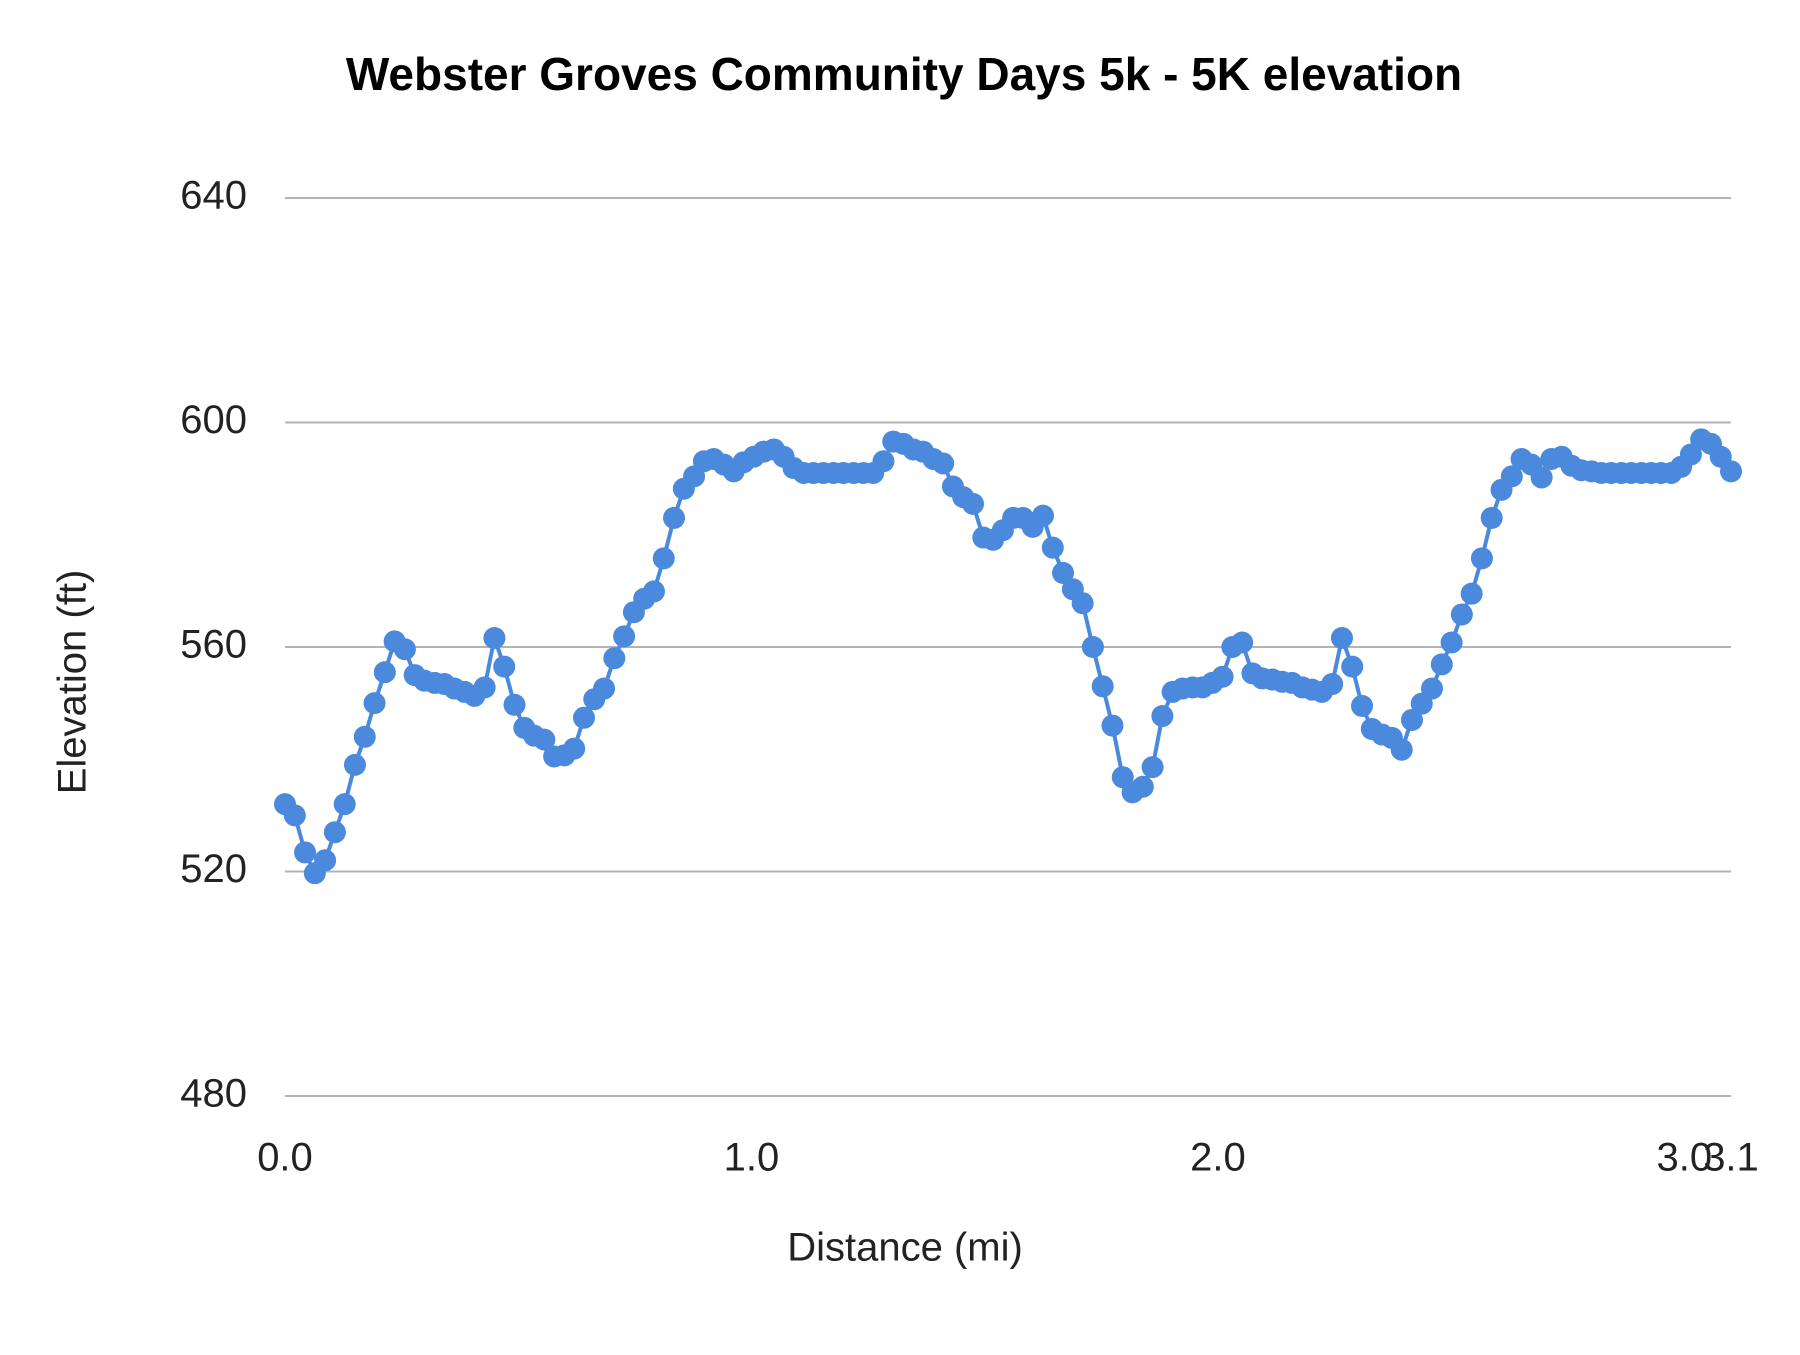  What do you see at coordinates (1731, 1158) in the screenshot?
I see `x-tick-label: 3.1` at bounding box center [1731, 1158].